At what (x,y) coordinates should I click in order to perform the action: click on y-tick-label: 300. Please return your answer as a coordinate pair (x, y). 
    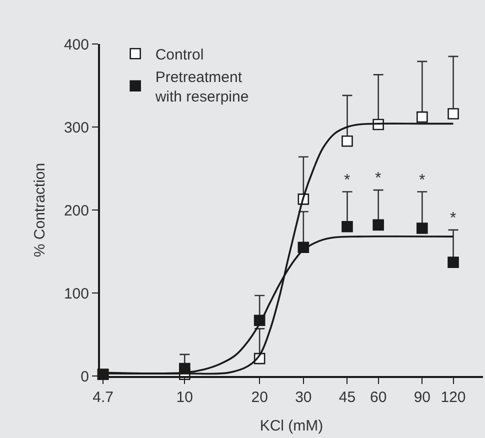
    Looking at the image, I should click on (76, 127).